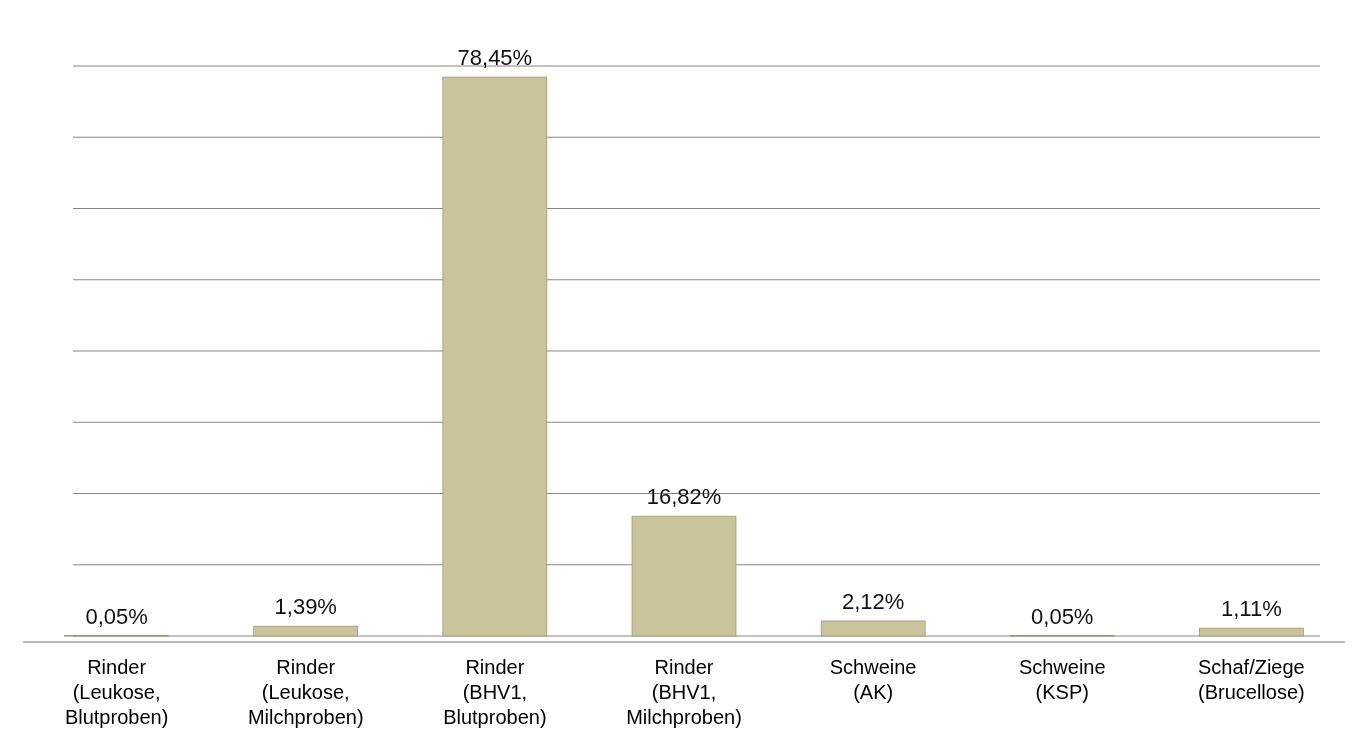  What do you see at coordinates (116, 692) in the screenshot?
I see `x-tick-label: Rinder (Leukose, Blutproben)` at bounding box center [116, 692].